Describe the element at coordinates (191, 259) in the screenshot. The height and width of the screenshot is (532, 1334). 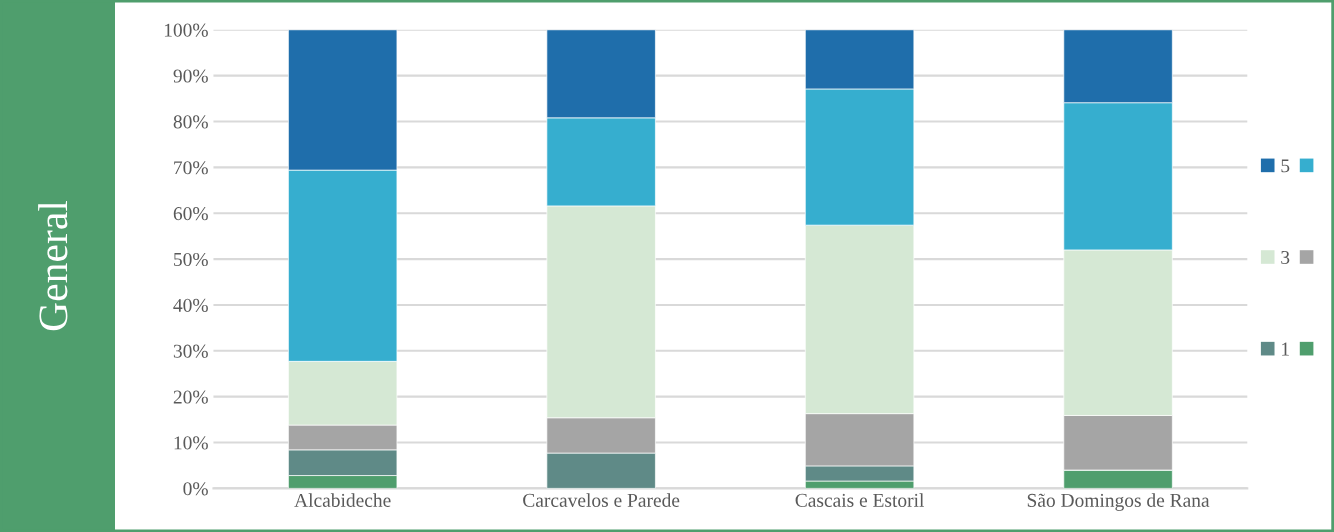
I see `y-tick-label: 50%` at that location.